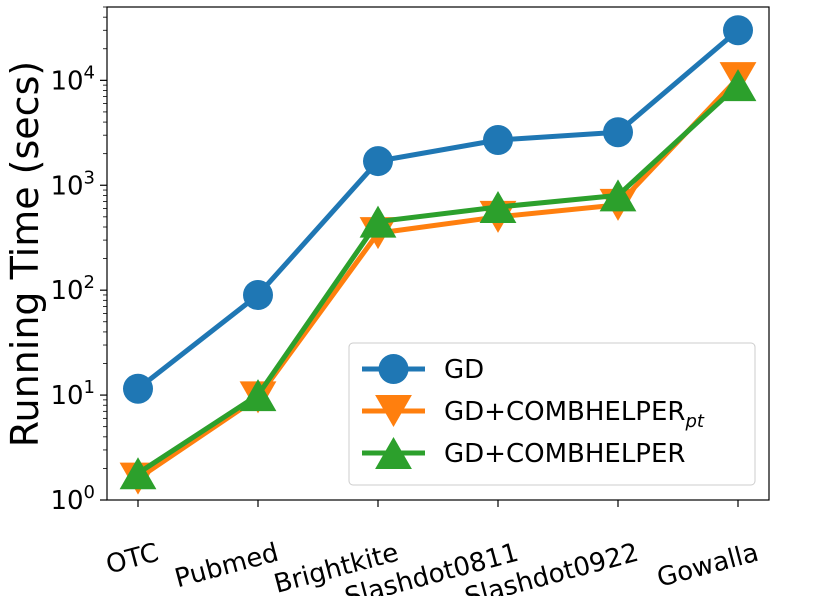 Image resolution: width=830 pixels, height=596 pixels. What do you see at coordinates (25, 254) in the screenshot?
I see `y-axis-label: Running Time (secs)` at bounding box center [25, 254].